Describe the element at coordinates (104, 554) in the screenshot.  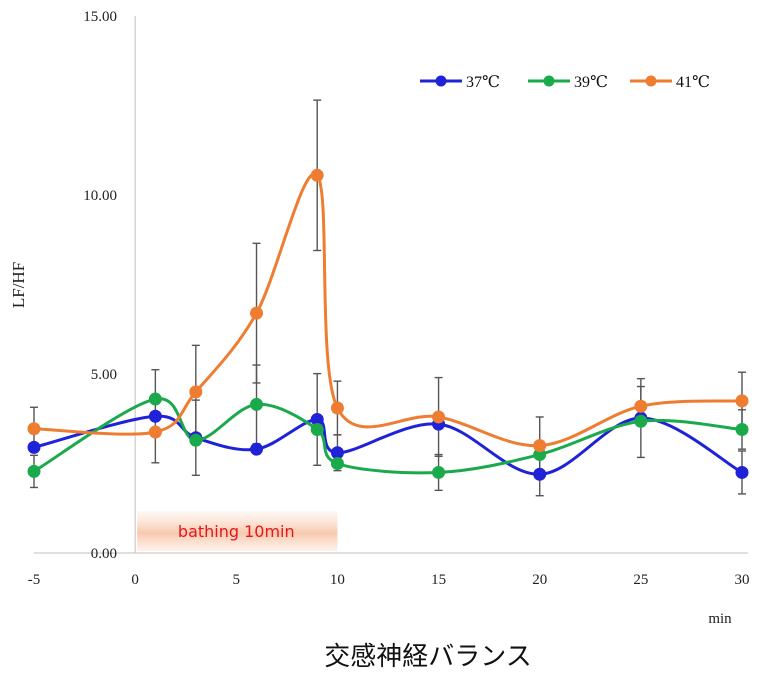
I see `y-tick-label: 0.00` at that location.